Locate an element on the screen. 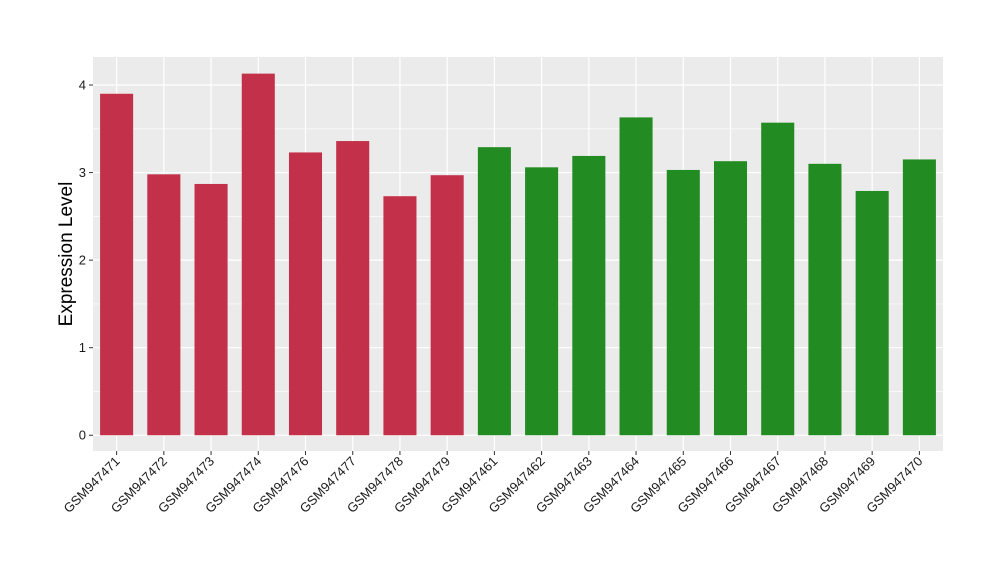  y-axis: 0 1 2 3 4 is located at coordinates (86, 260).